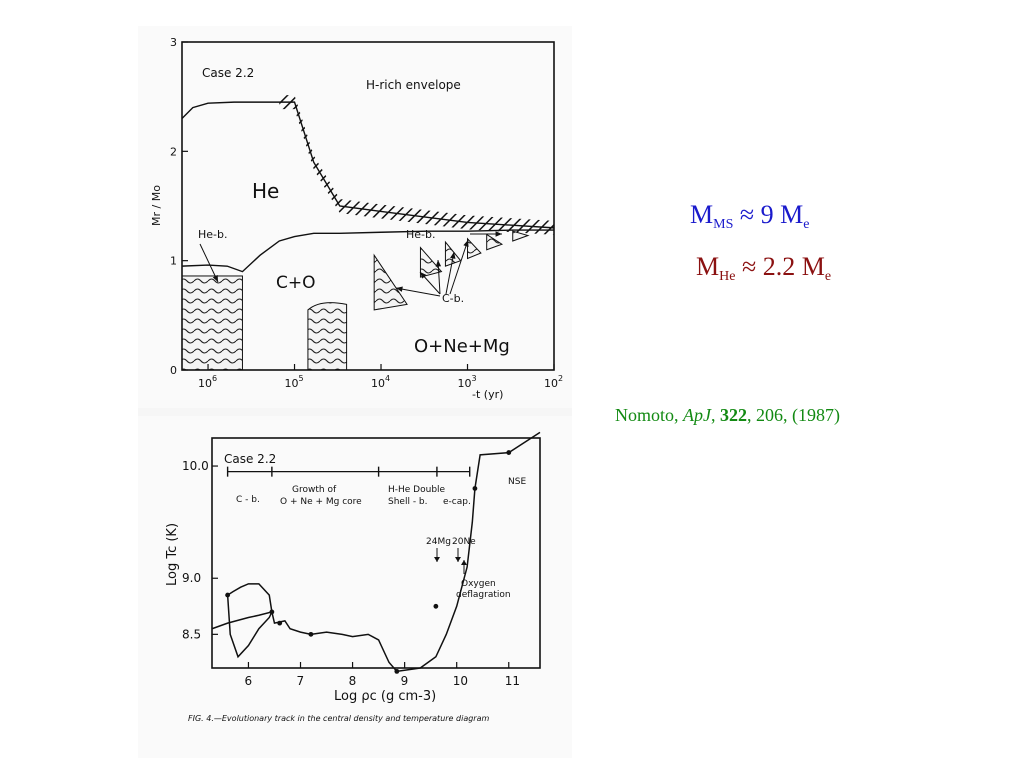 The image size is (1024, 768). I want to click on nse-label: NSE, so click(517, 482).